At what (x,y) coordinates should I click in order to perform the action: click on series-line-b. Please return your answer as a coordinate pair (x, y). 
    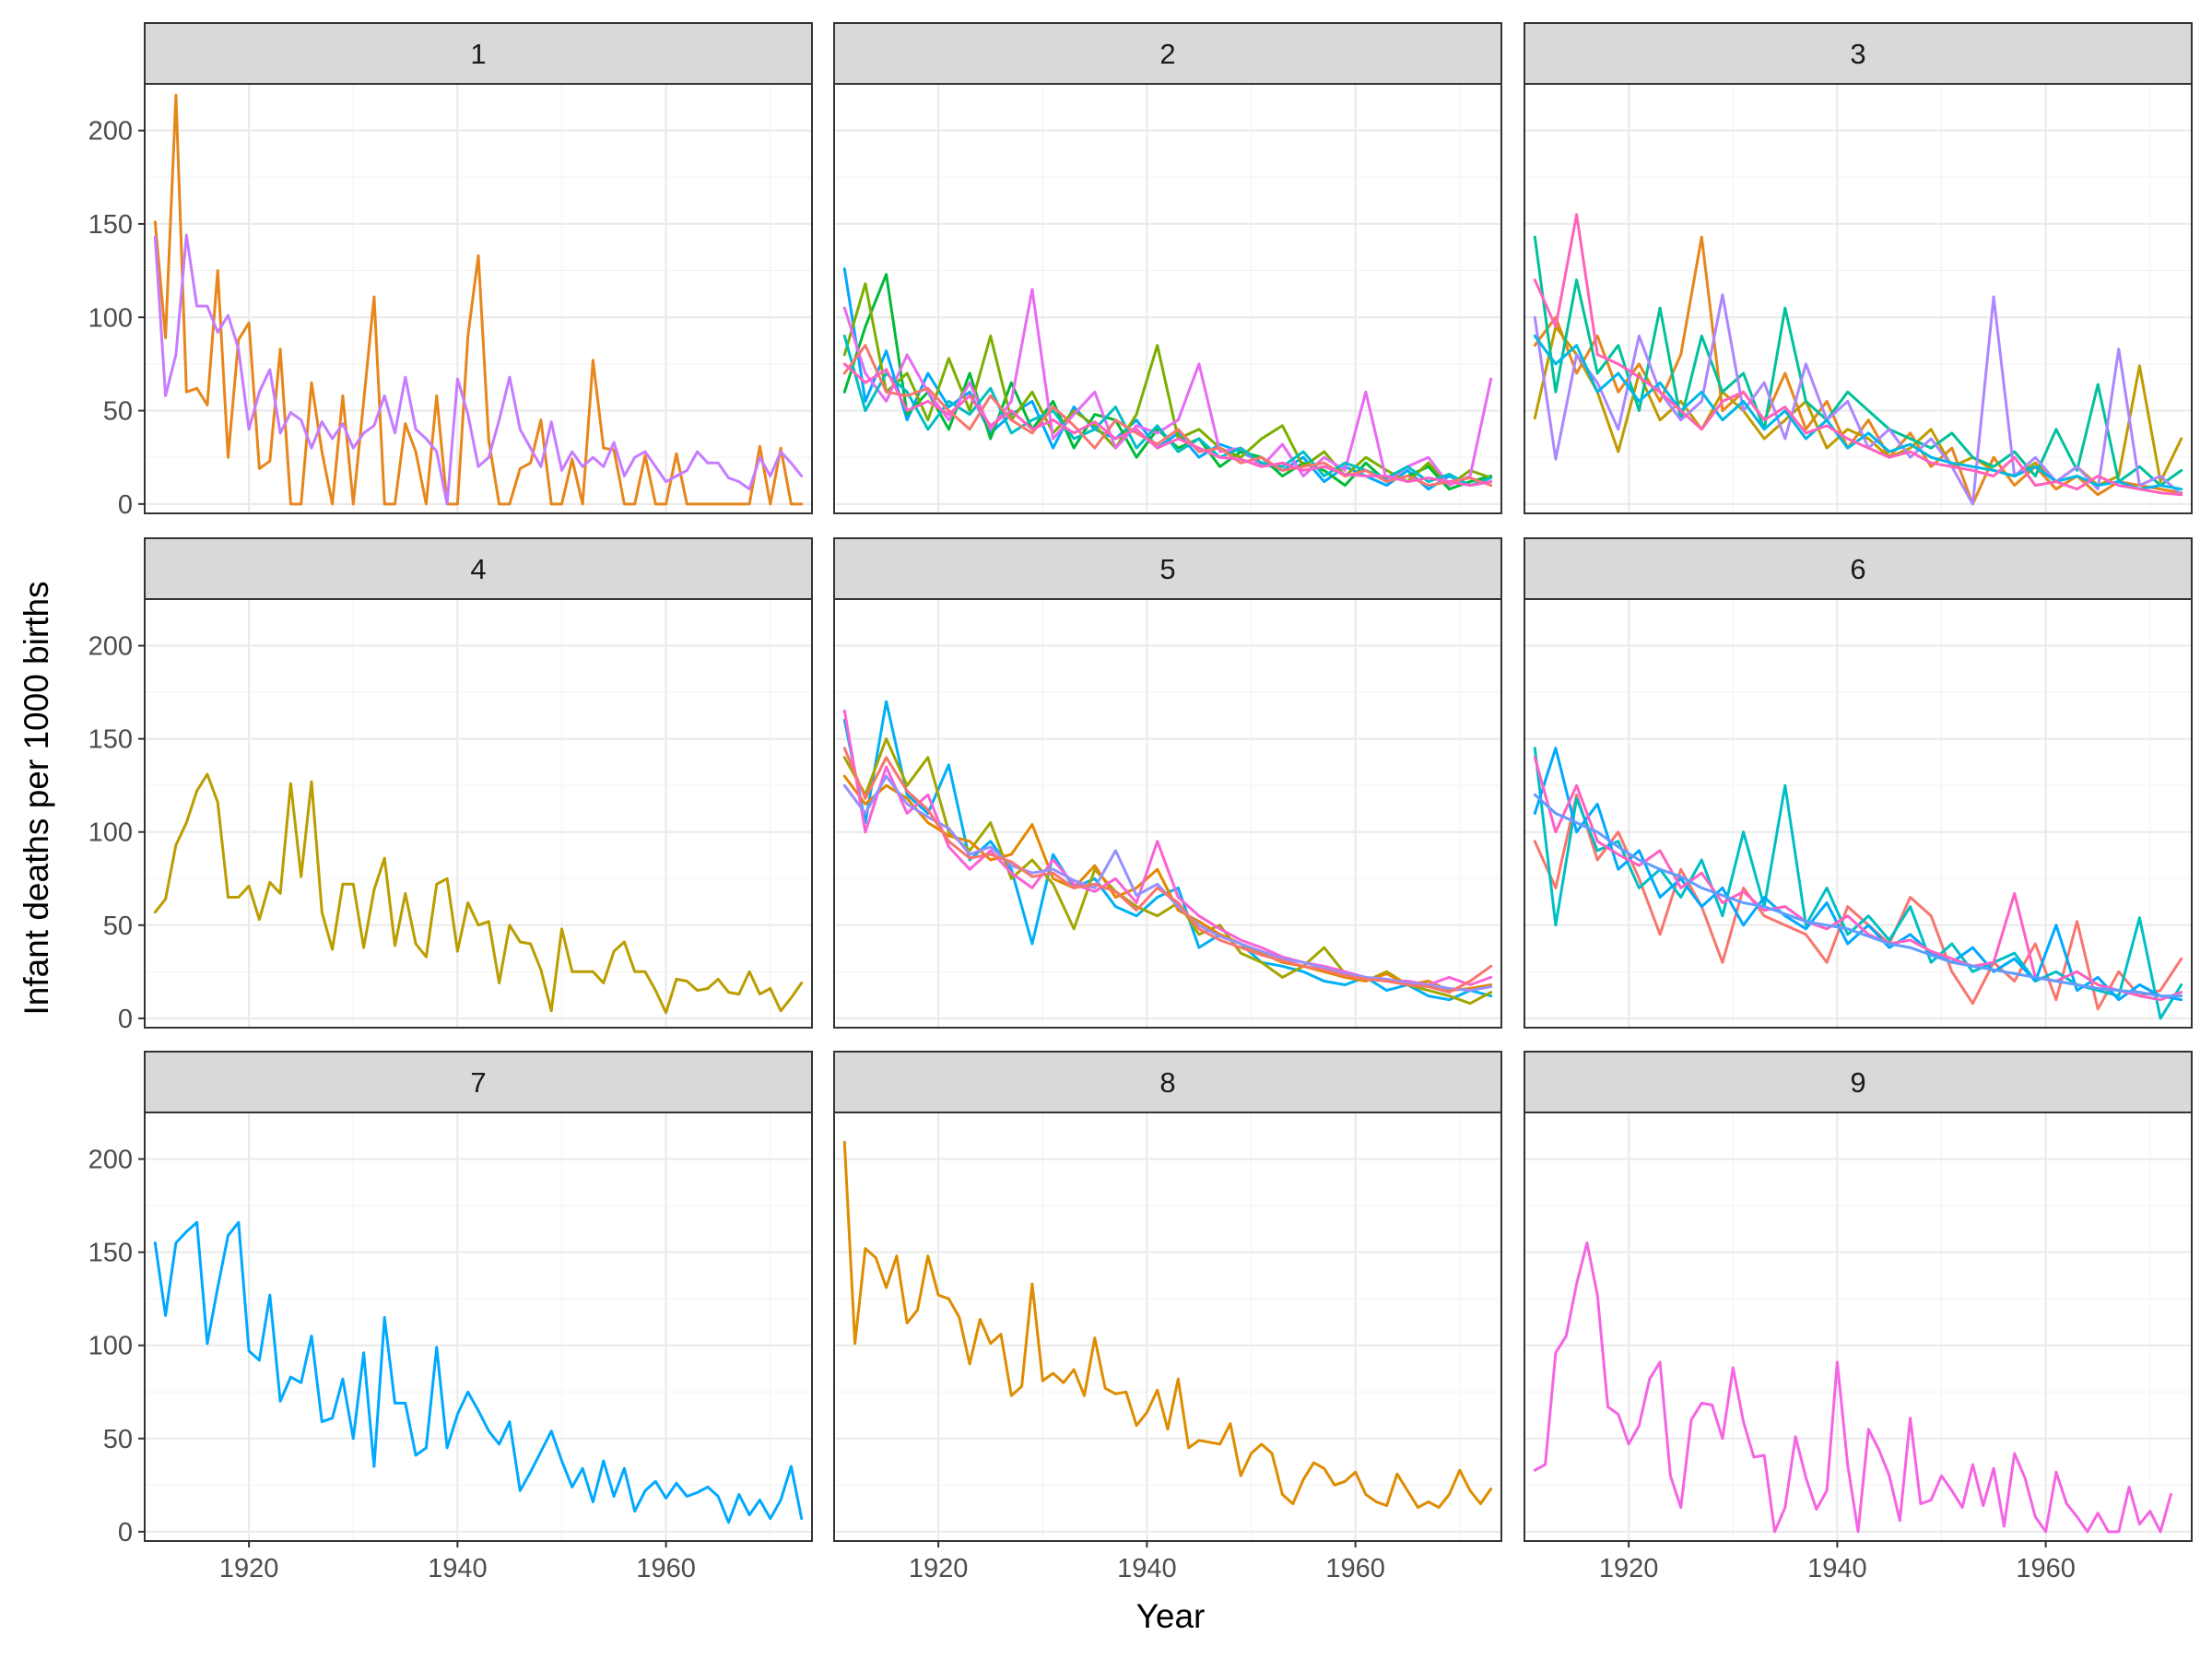
    Looking at the image, I should click on (478, 369).